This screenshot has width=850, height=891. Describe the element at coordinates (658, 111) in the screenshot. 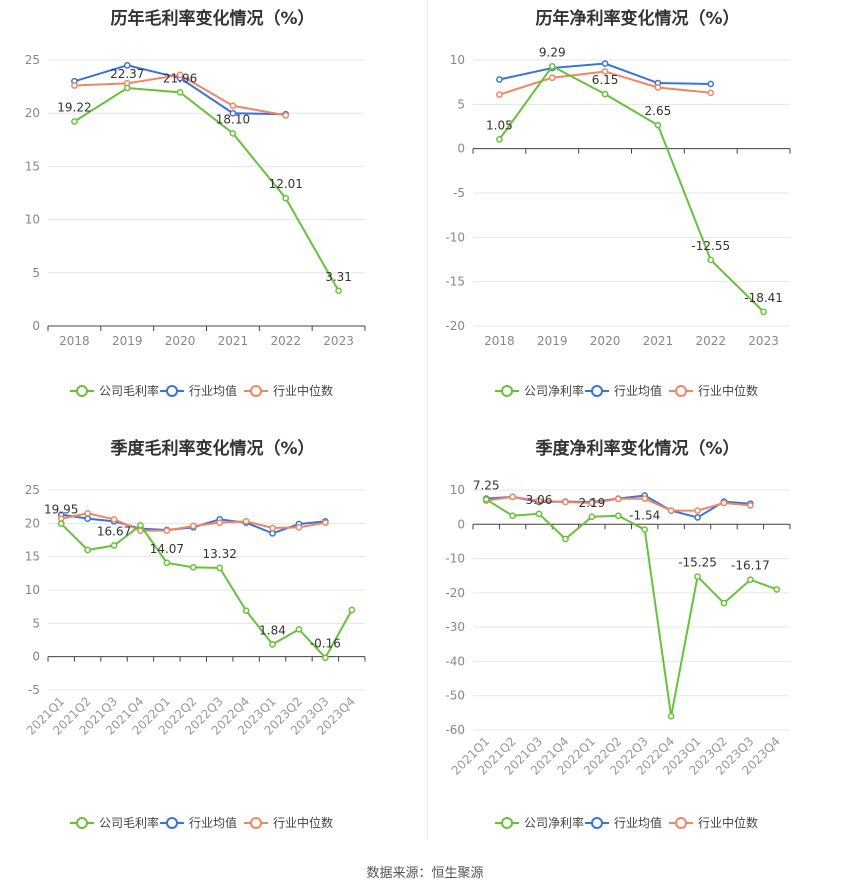

I see `data-label: 2.65` at that location.